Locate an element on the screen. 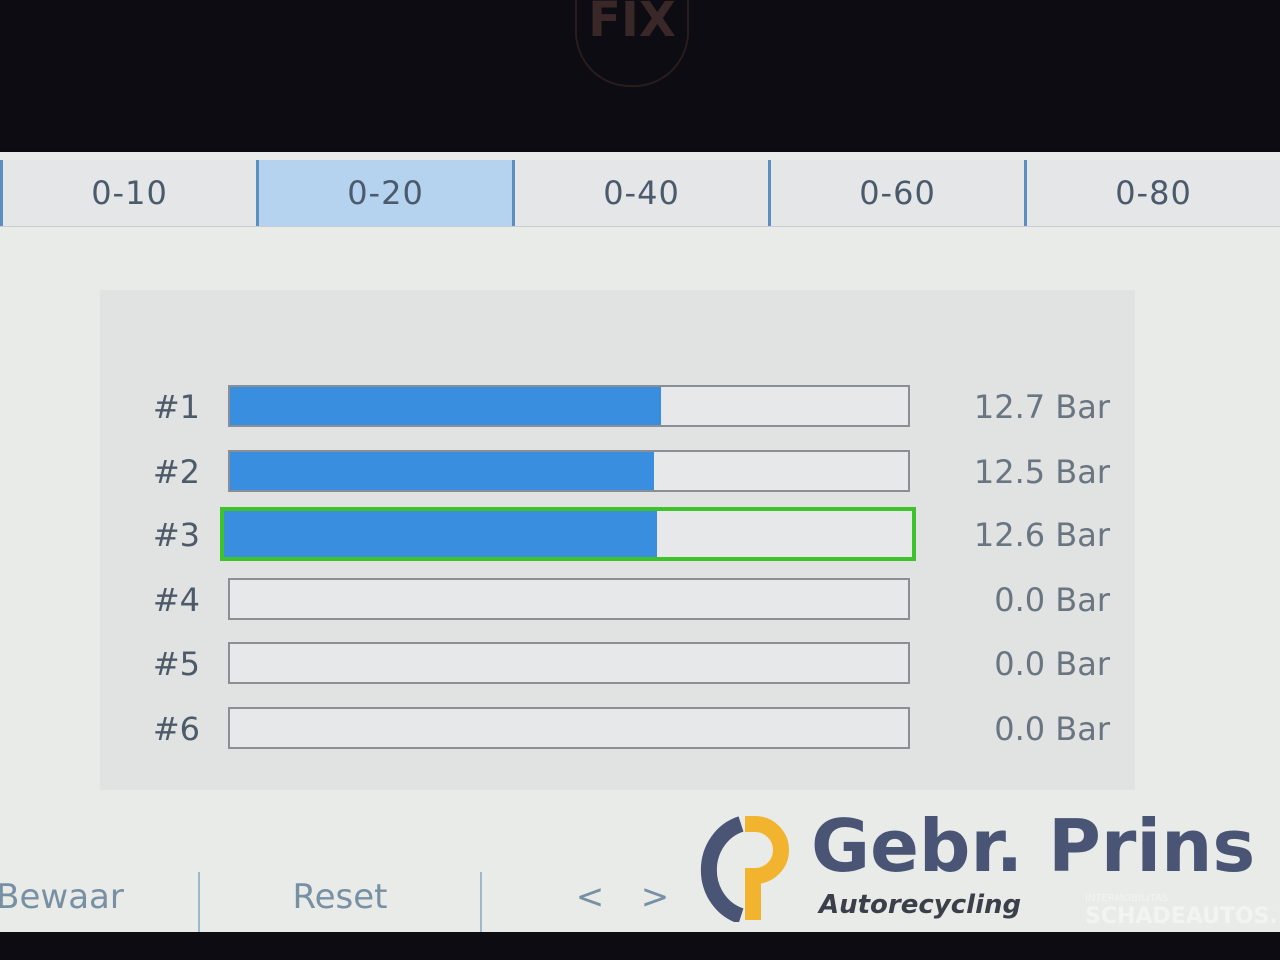  sensor-label: #4 is located at coordinates (176, 600).